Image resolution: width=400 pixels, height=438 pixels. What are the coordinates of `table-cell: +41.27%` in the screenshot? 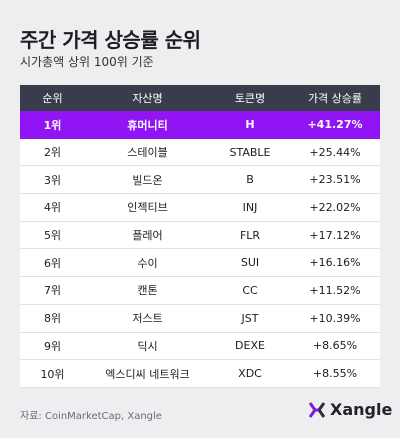 It's located at (335, 125).